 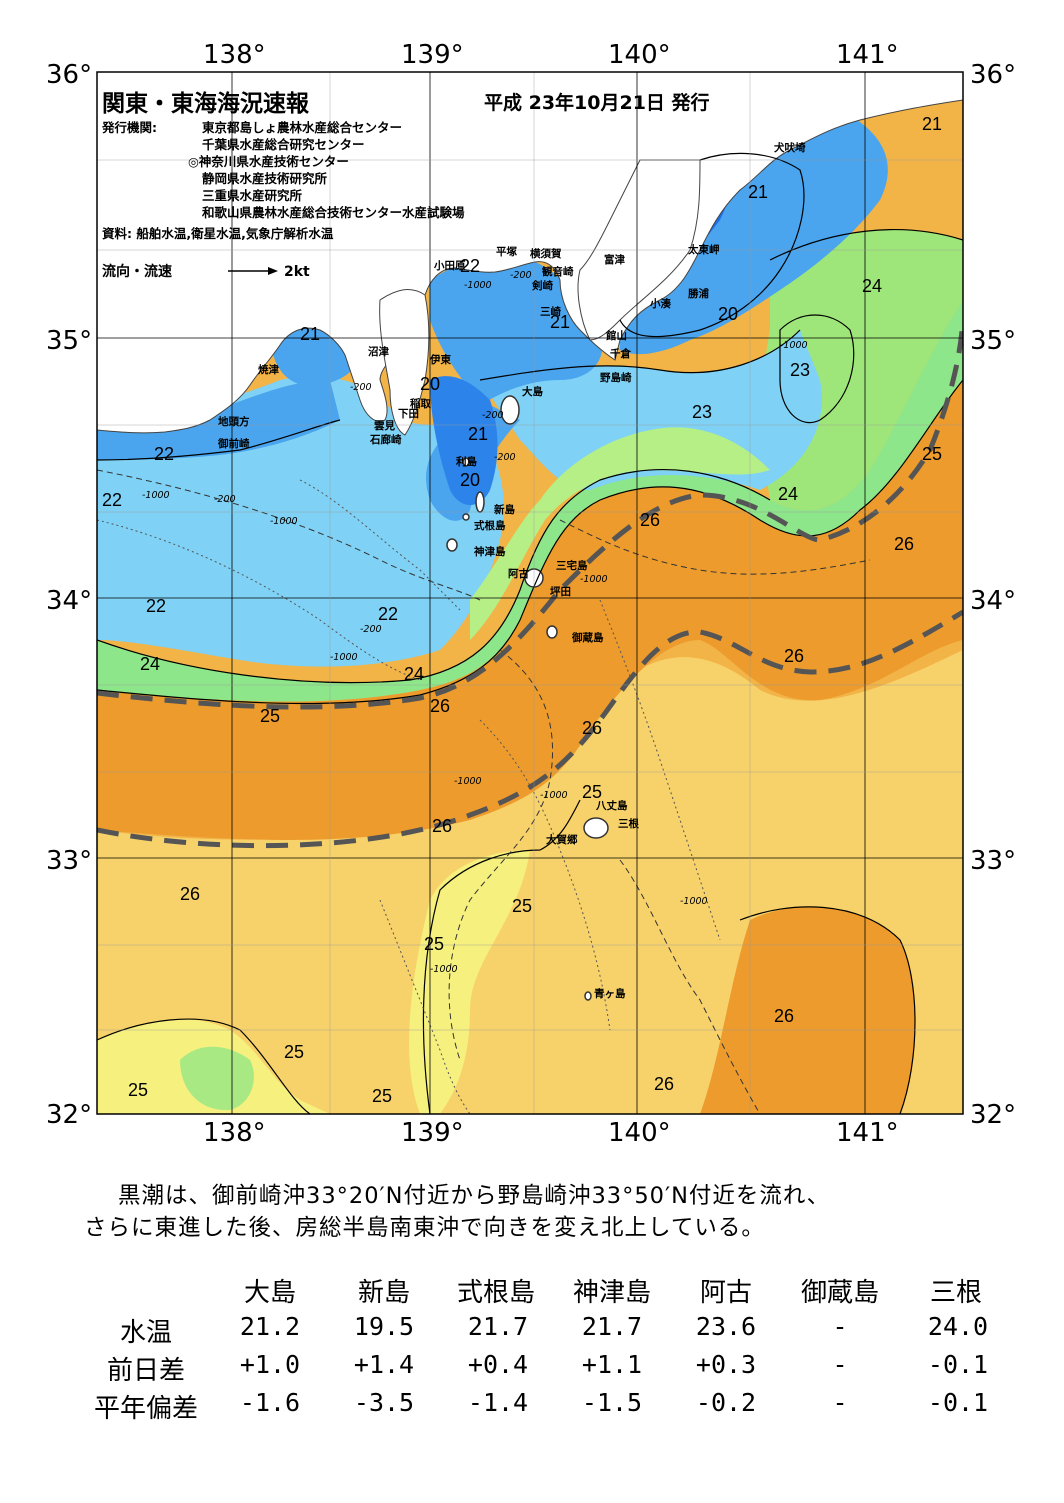 What do you see at coordinates (408, 414) in the screenshot?
I see `place-shimoda: 下田` at bounding box center [408, 414].